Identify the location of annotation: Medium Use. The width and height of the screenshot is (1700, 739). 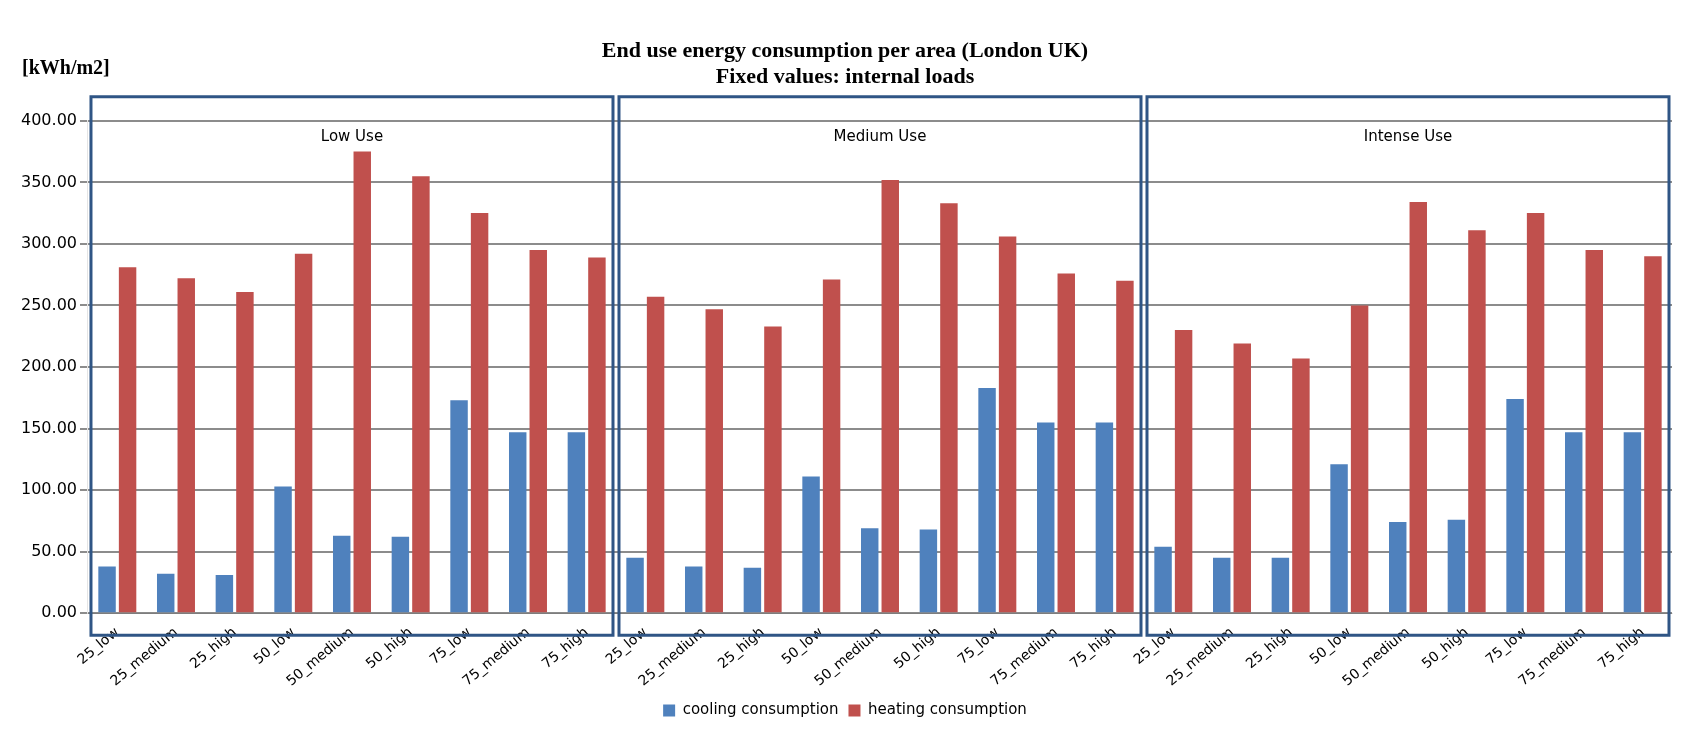
(880, 135).